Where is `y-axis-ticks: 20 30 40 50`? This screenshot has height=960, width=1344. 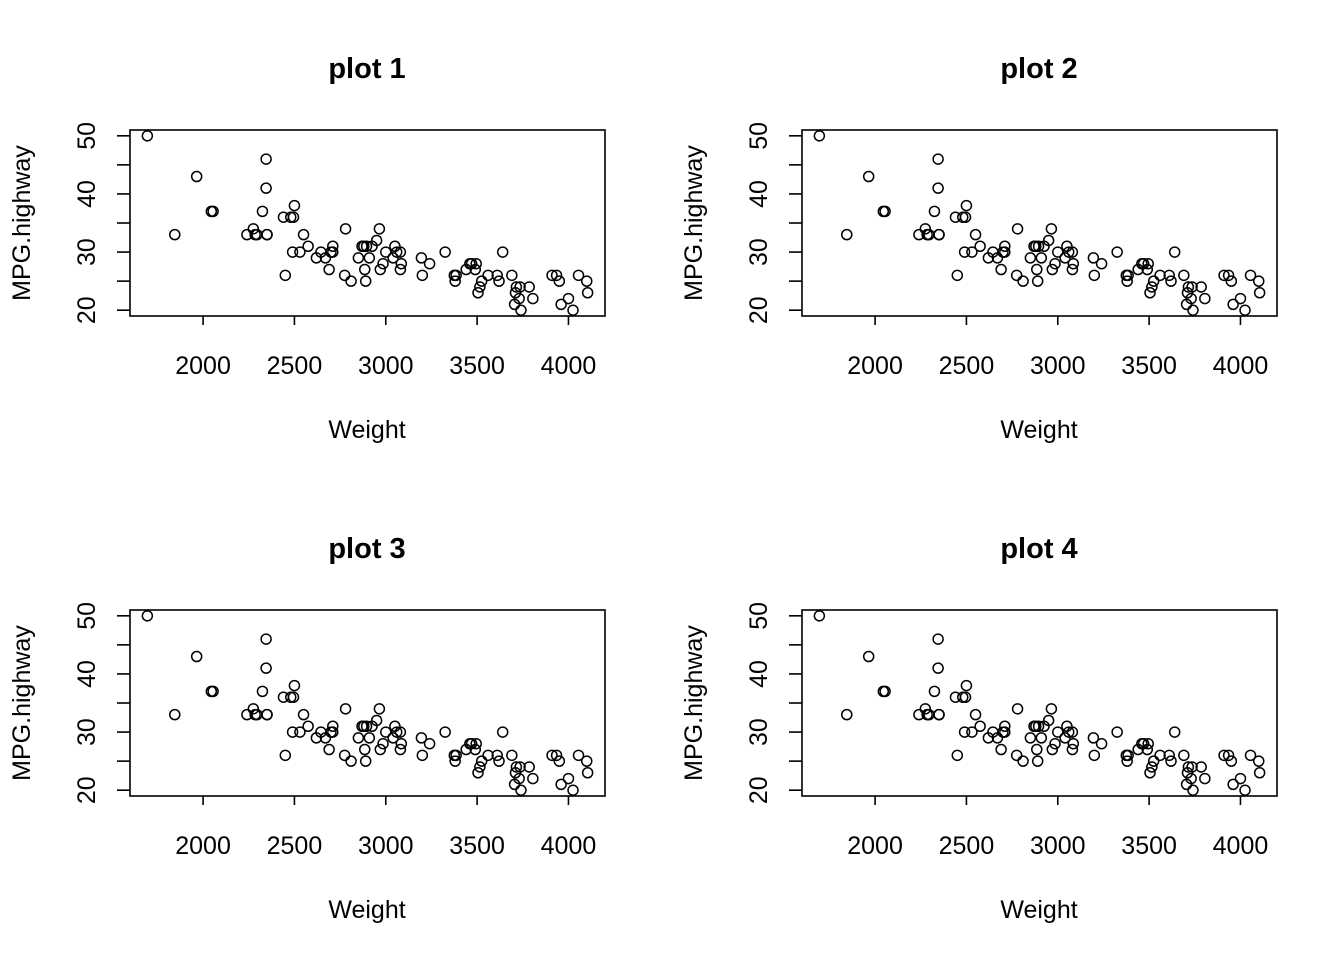 y-axis-ticks: 20 30 40 50 is located at coordinates (101, 703).